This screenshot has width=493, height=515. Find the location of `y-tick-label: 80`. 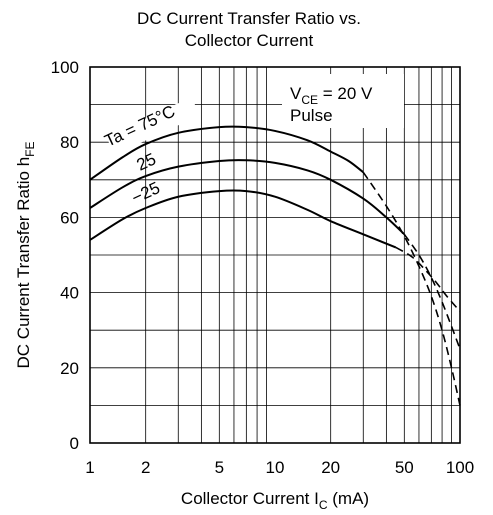

y-tick-label: 80 is located at coordinates (69, 142).